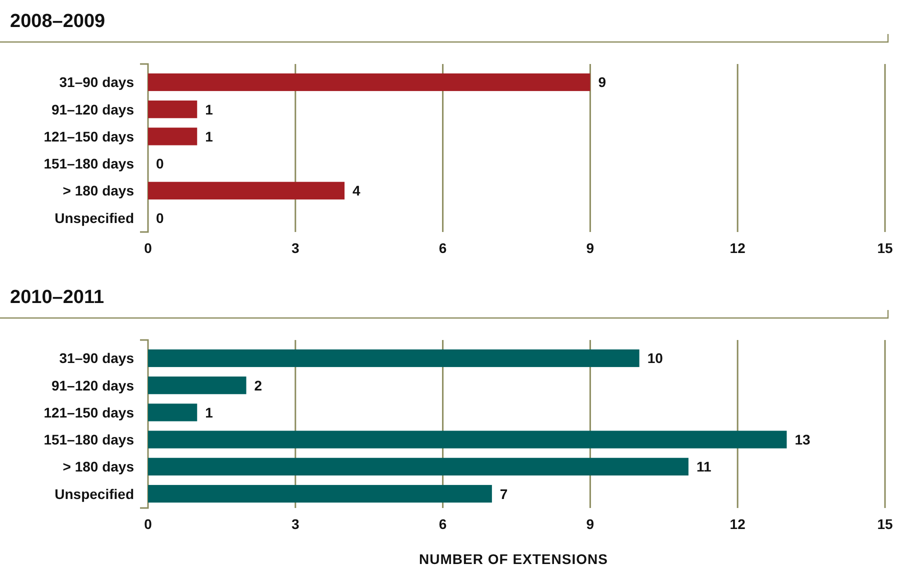 This screenshot has height=566, width=898. What do you see at coordinates (513, 558) in the screenshot?
I see `x-axis-title: NUMBER OF EXTENSIONS` at bounding box center [513, 558].